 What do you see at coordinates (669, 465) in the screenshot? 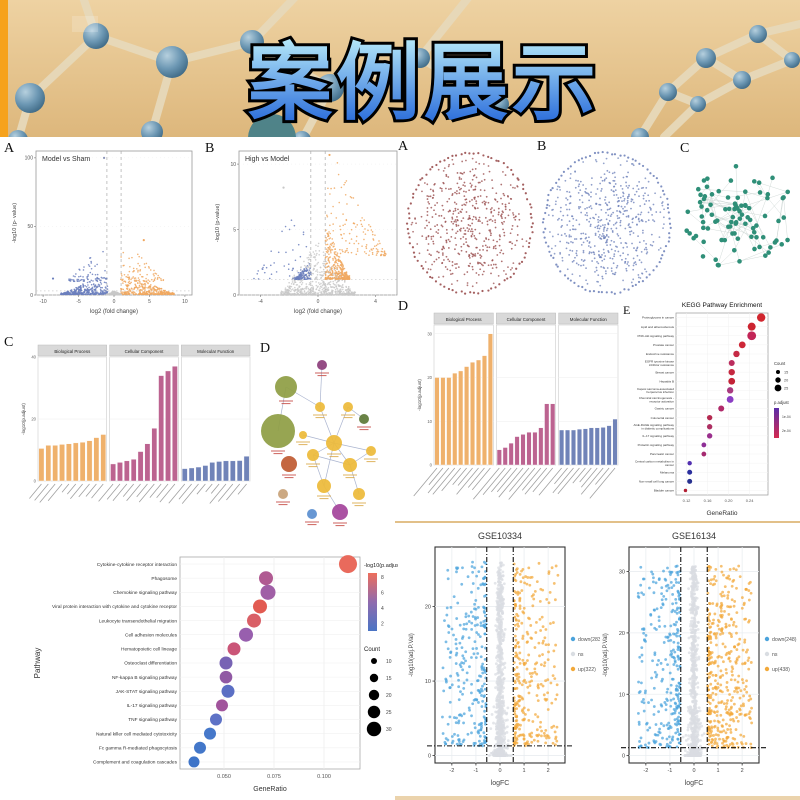
I see `svg-text: cancer` at bounding box center [669, 465].